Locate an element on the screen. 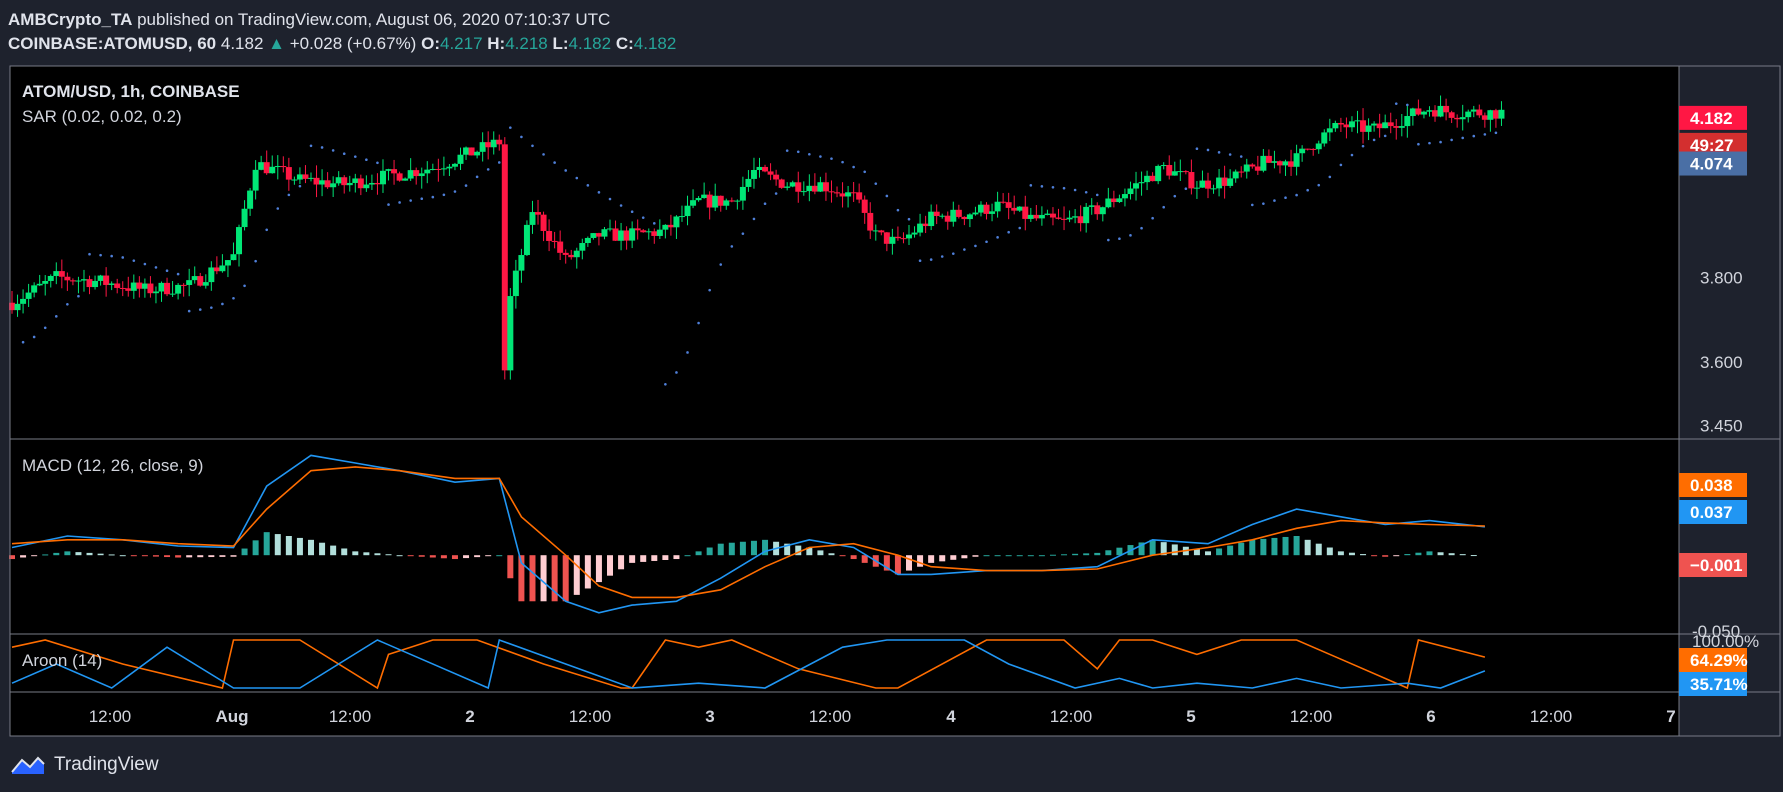  aroon-down-tag: 35.71% is located at coordinates (1713, 684).